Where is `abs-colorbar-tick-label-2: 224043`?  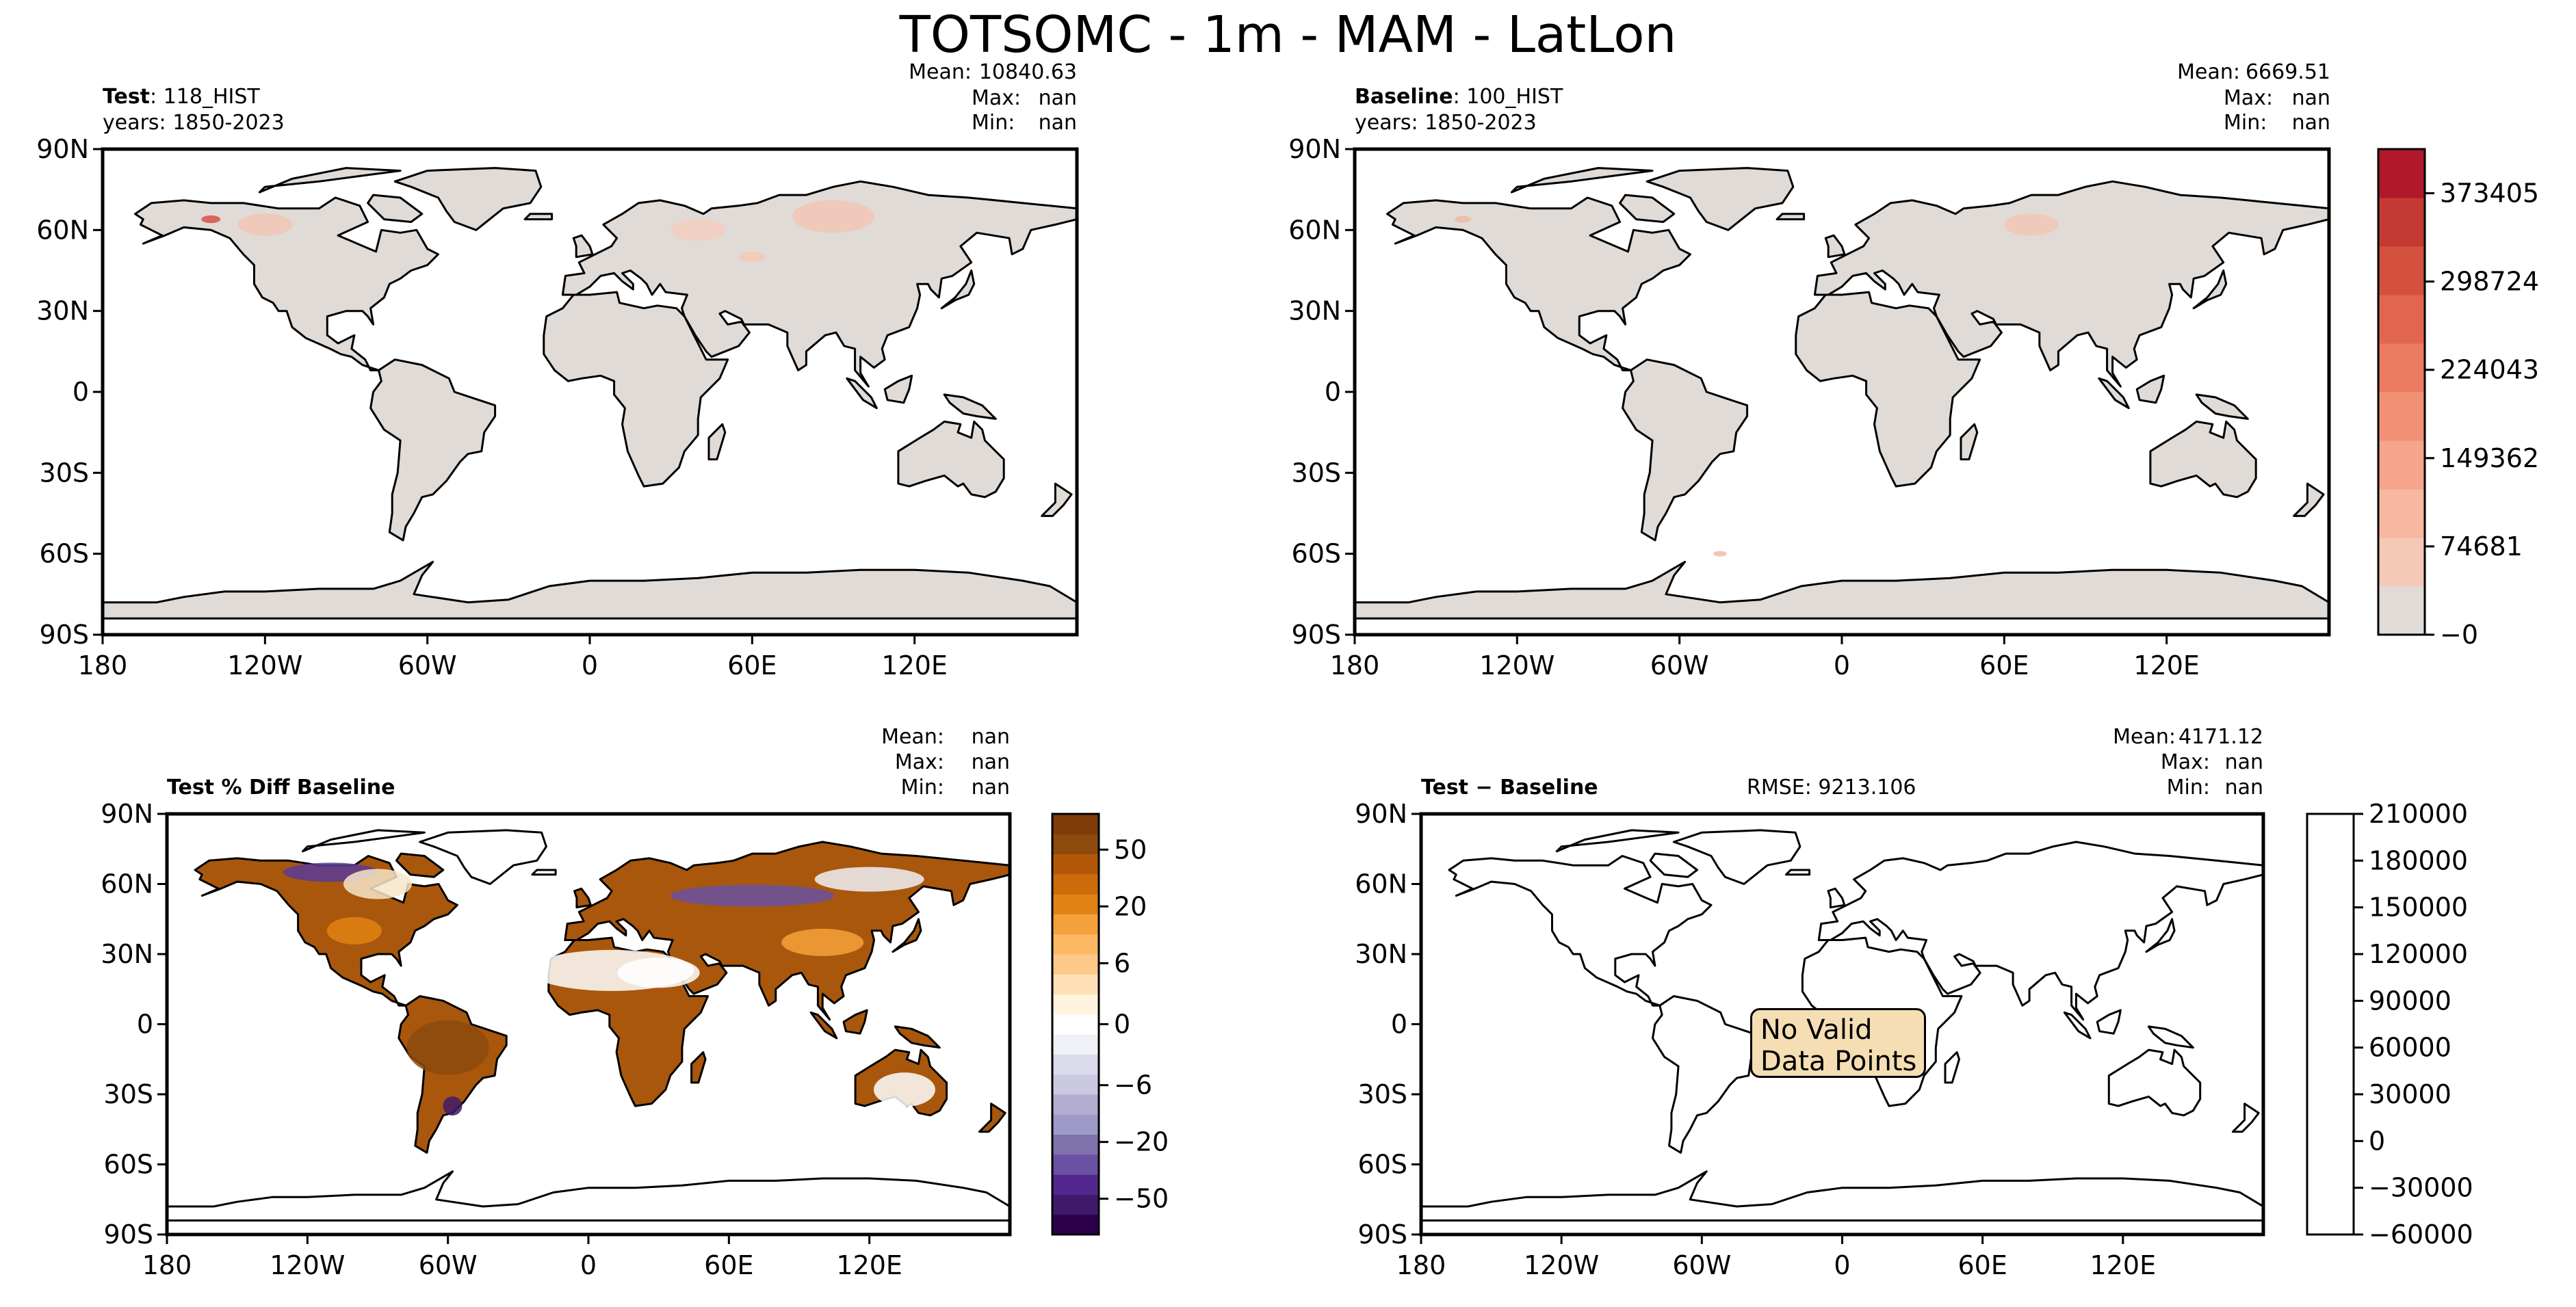 abs-colorbar-tick-label-2: 224043 is located at coordinates (2489, 370).